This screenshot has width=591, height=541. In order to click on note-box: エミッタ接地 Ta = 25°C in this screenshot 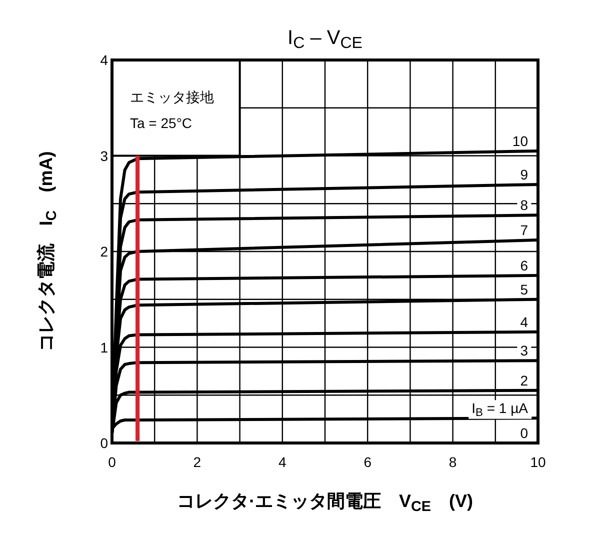, I will do `click(176, 108)`.